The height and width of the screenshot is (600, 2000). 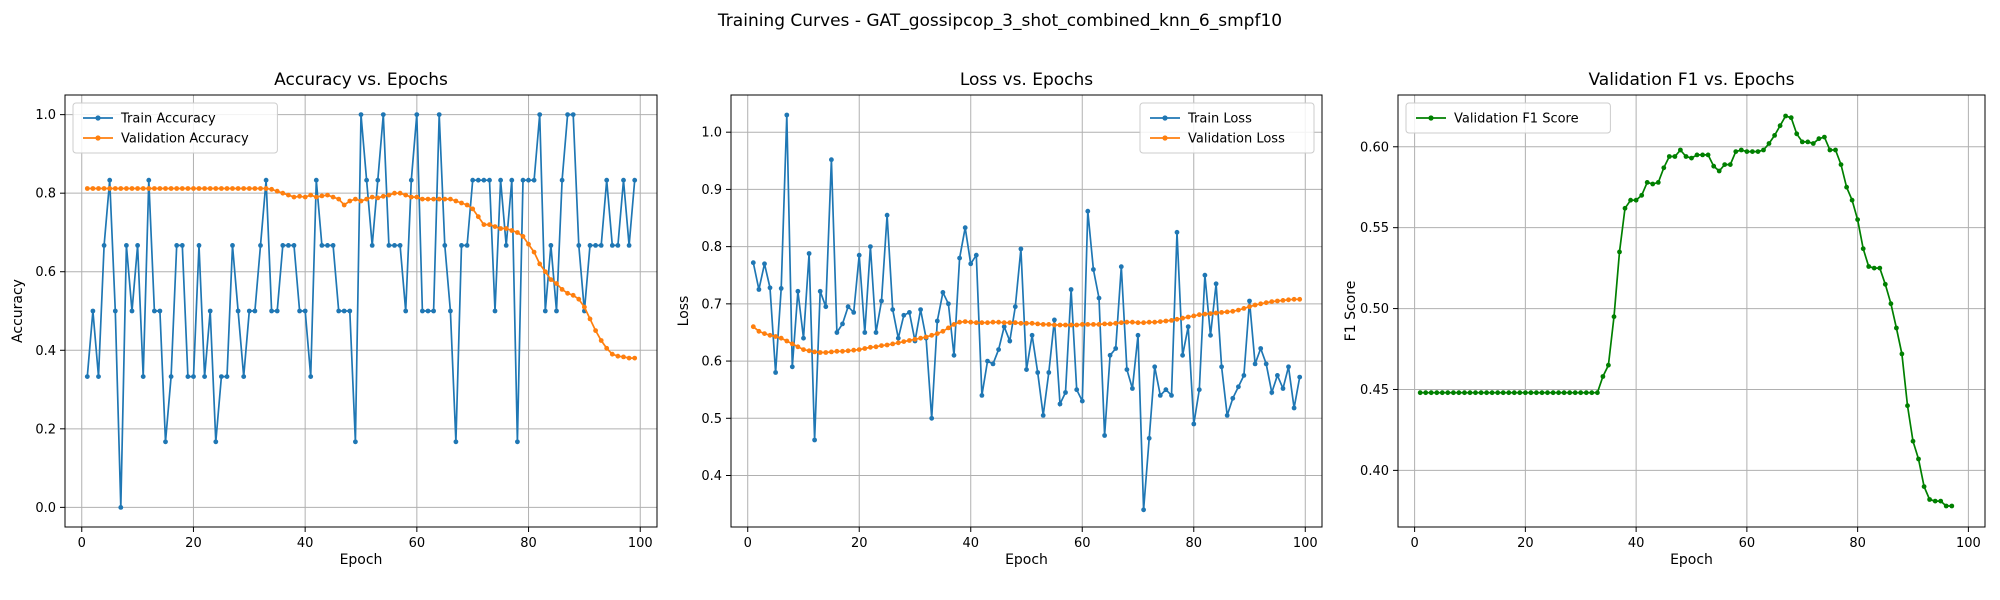 I want to click on x-tick-label: 0, so click(x=748, y=543).